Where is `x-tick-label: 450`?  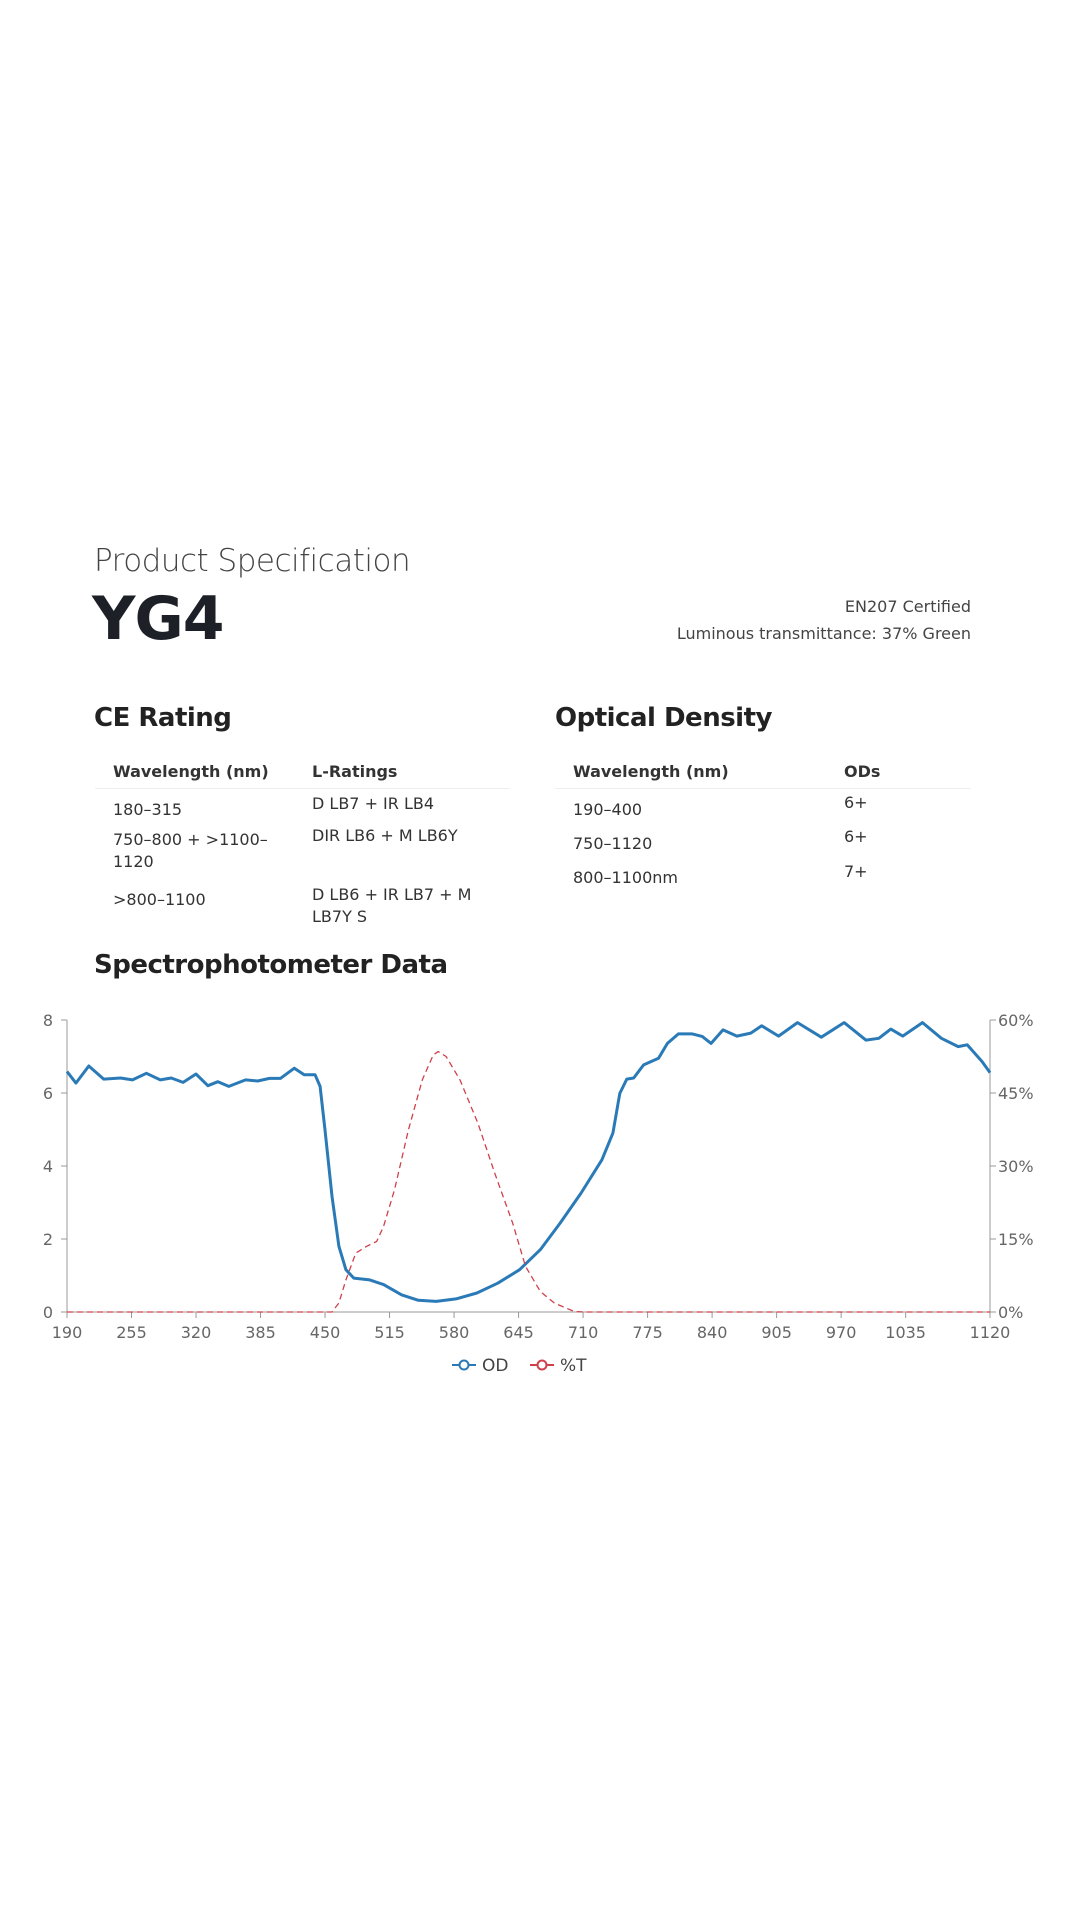 x-tick-label: 450 is located at coordinates (325, 1332).